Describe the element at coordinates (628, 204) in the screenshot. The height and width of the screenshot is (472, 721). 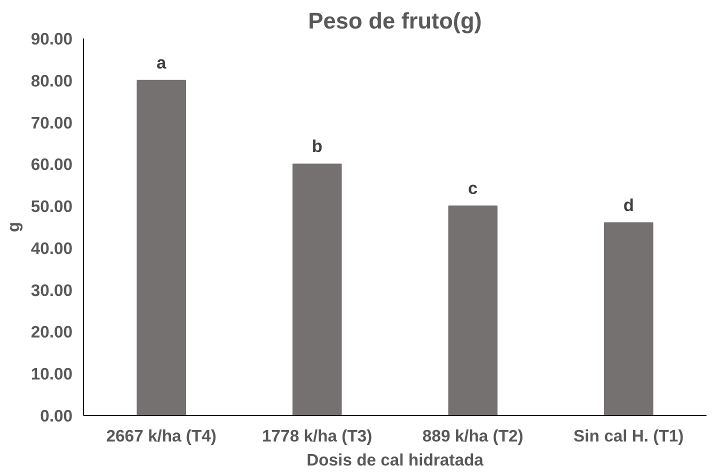
I see `annotation: d` at that location.